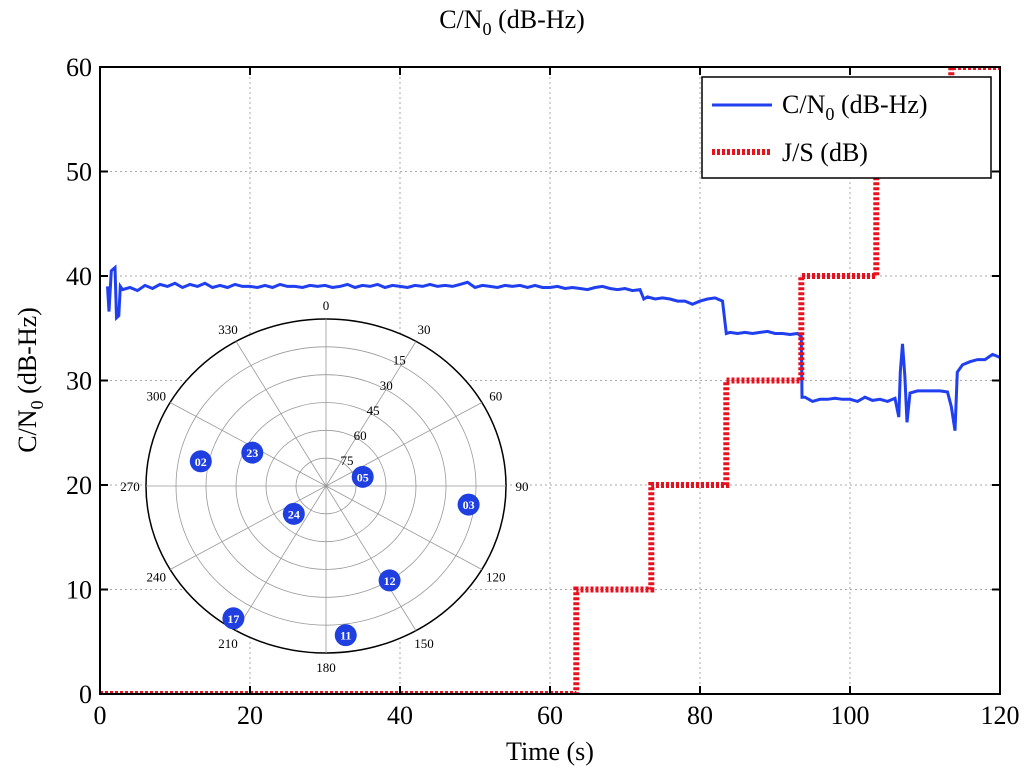 Image resolution: width=1024 pixels, height=774 pixels. I want to click on satellite-prn-label: 02, so click(201, 462).